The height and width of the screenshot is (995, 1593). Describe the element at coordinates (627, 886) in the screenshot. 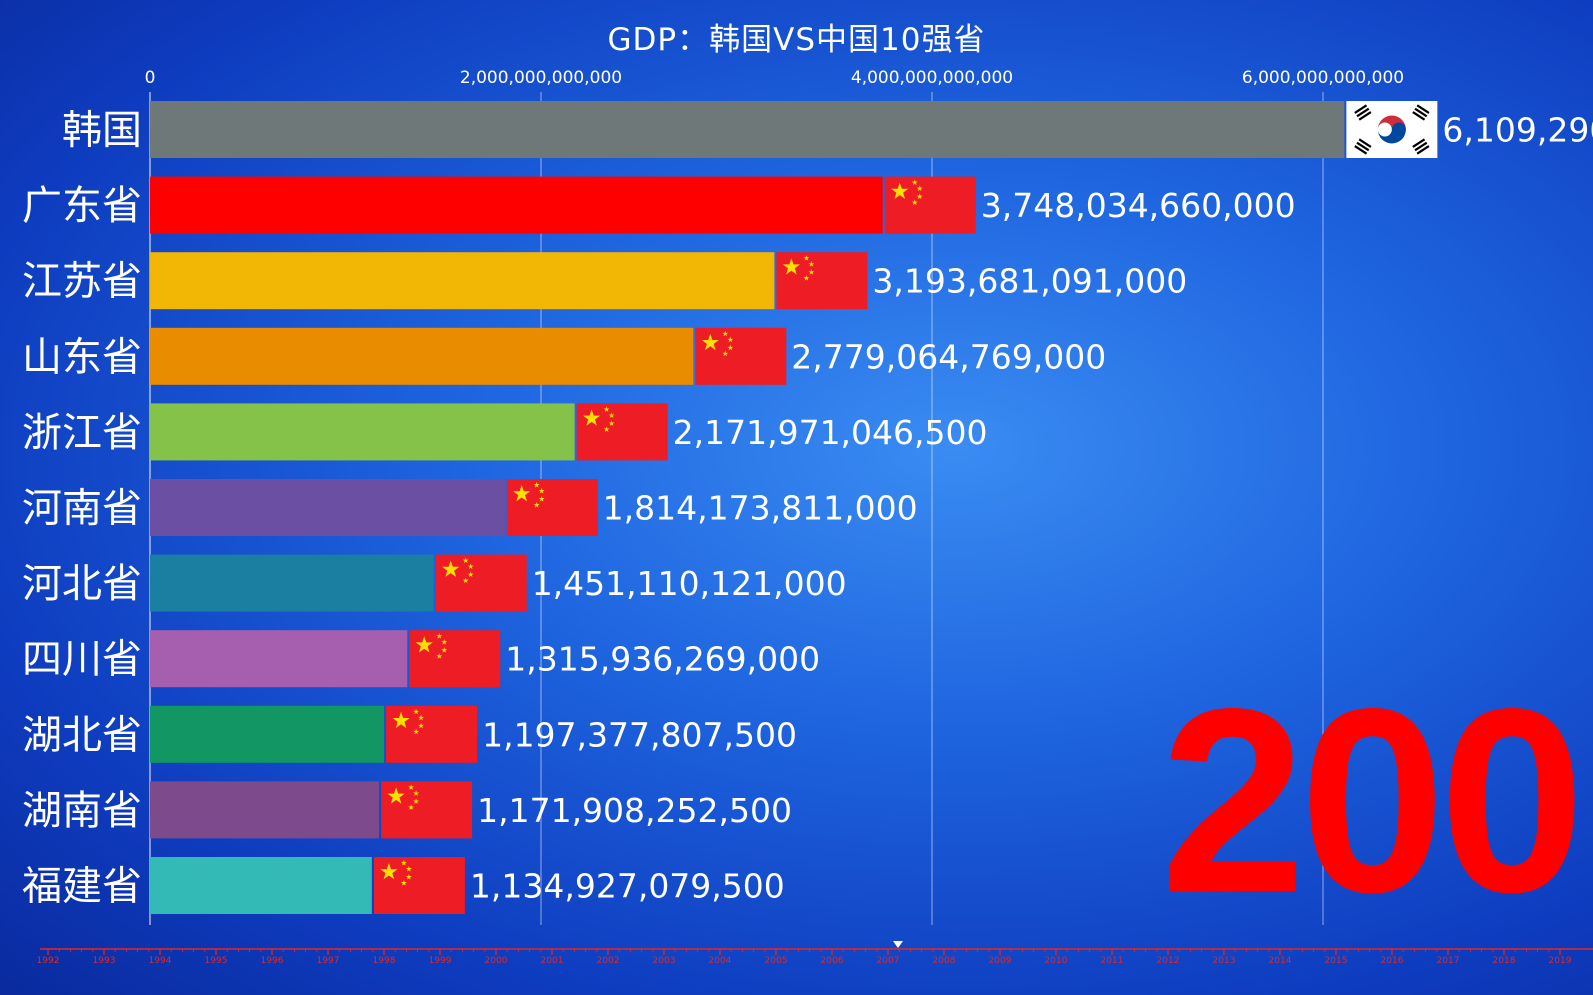

I see `bar-value-label: 1,134,927,079,500` at that location.